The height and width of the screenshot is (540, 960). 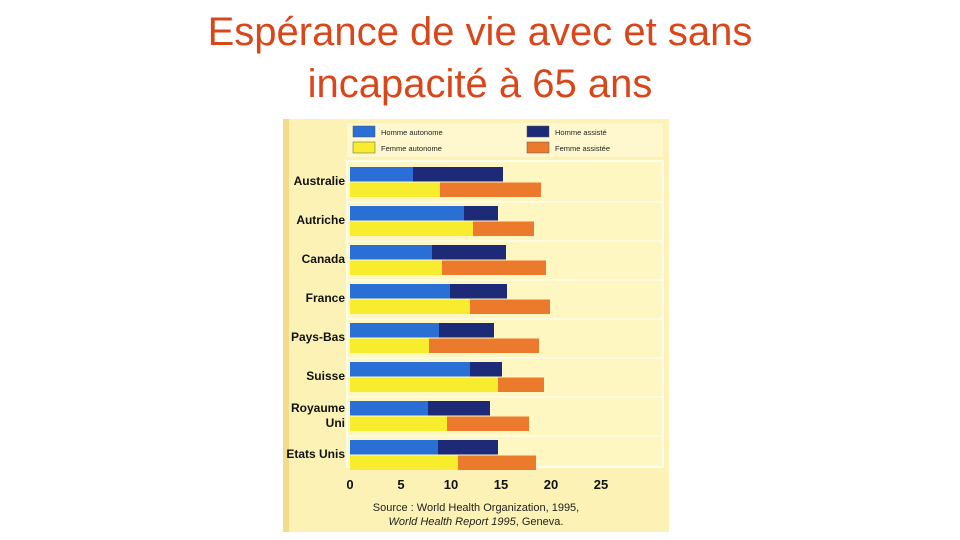 I want to click on bar-canada-femme-assistee, so click(x=494, y=267).